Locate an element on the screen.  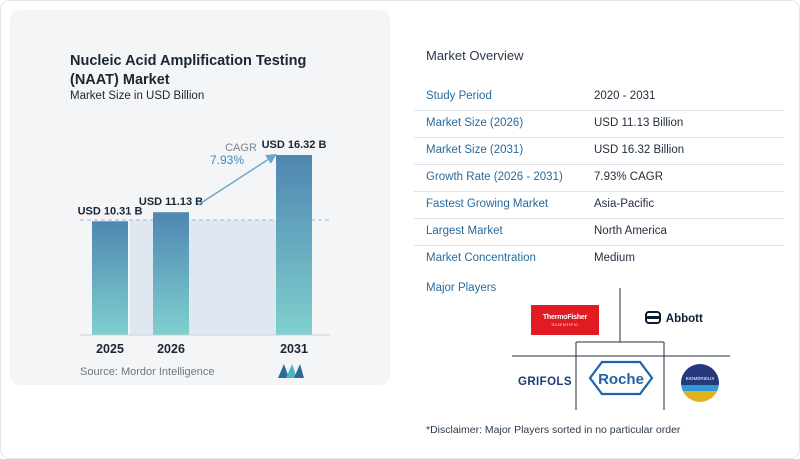
row-label: Study Period is located at coordinates (459, 96).